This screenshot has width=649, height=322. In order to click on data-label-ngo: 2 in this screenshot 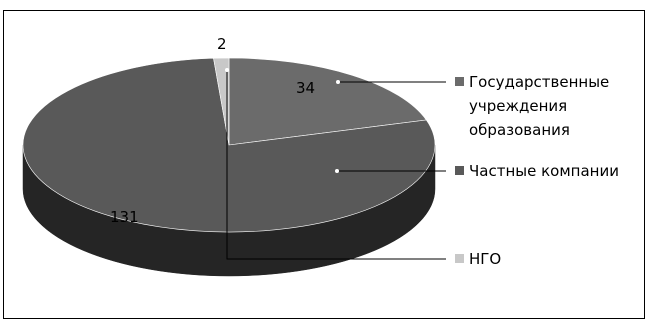, I will do `click(222, 44)`.